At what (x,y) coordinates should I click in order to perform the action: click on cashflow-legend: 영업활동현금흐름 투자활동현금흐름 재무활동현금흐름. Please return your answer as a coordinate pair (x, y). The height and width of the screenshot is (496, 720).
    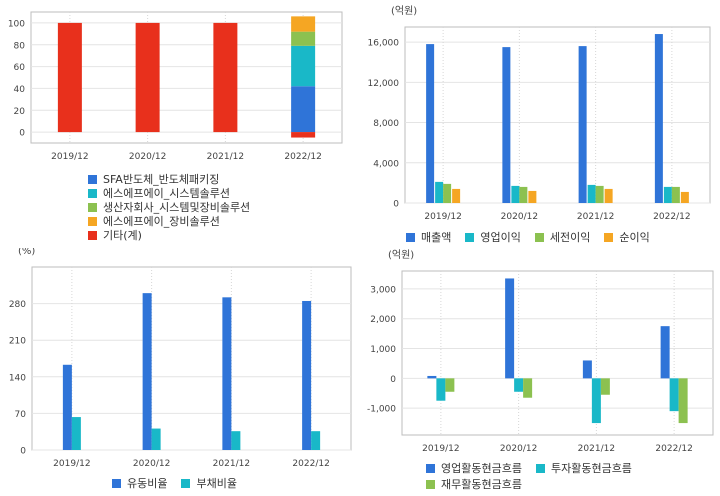
    Looking at the image, I should click on (529, 476).